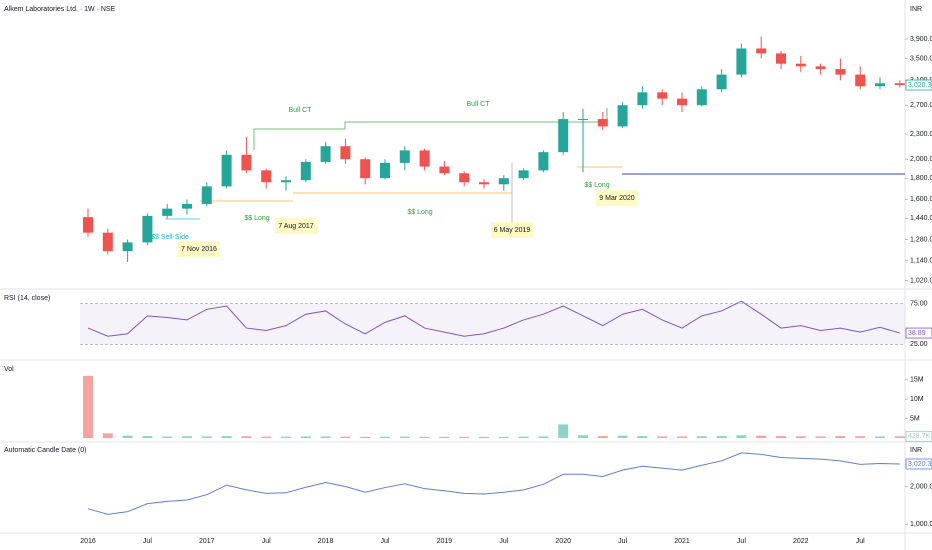  What do you see at coordinates (917, 399) in the screenshot?
I see `y-tick-label: 10M` at bounding box center [917, 399].